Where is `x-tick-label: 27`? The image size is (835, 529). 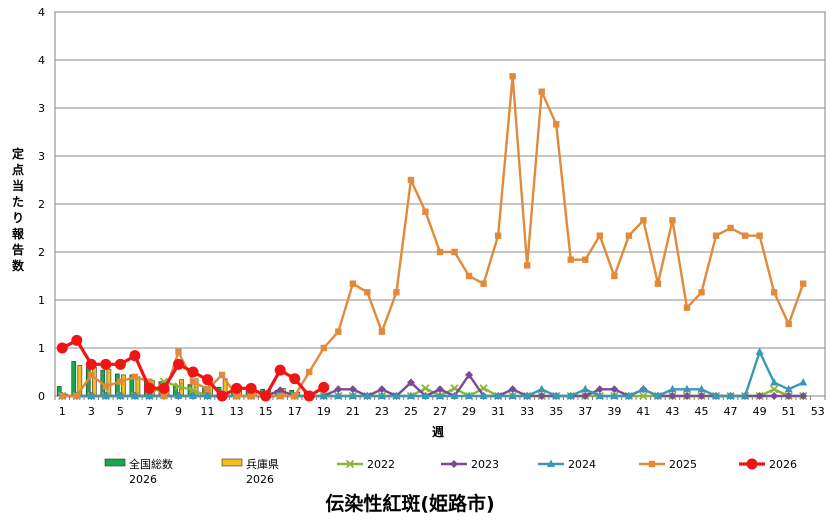
x-tick-label: 27 is located at coordinates (440, 411).